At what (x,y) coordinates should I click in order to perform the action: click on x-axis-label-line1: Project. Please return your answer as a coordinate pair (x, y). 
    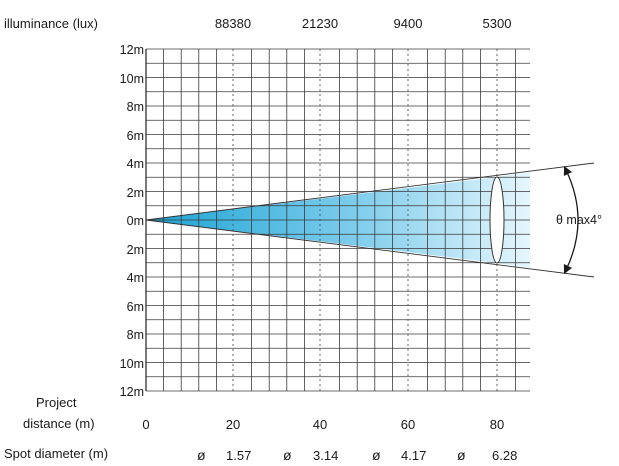
    Looking at the image, I should click on (56, 402).